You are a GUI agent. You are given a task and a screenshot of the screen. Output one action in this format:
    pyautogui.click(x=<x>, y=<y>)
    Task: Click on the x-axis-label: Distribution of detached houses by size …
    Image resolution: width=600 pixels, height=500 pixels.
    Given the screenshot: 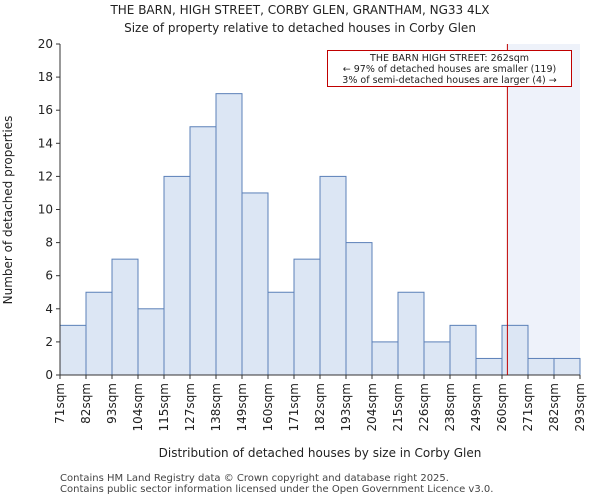 What is the action you would take?
    pyautogui.click(x=320, y=453)
    